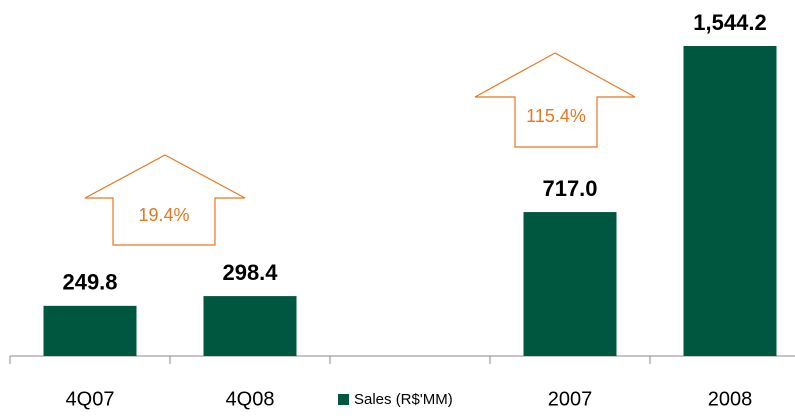 The image size is (795, 416). What do you see at coordinates (250, 272) in the screenshot?
I see `value-label: 298.4` at bounding box center [250, 272].